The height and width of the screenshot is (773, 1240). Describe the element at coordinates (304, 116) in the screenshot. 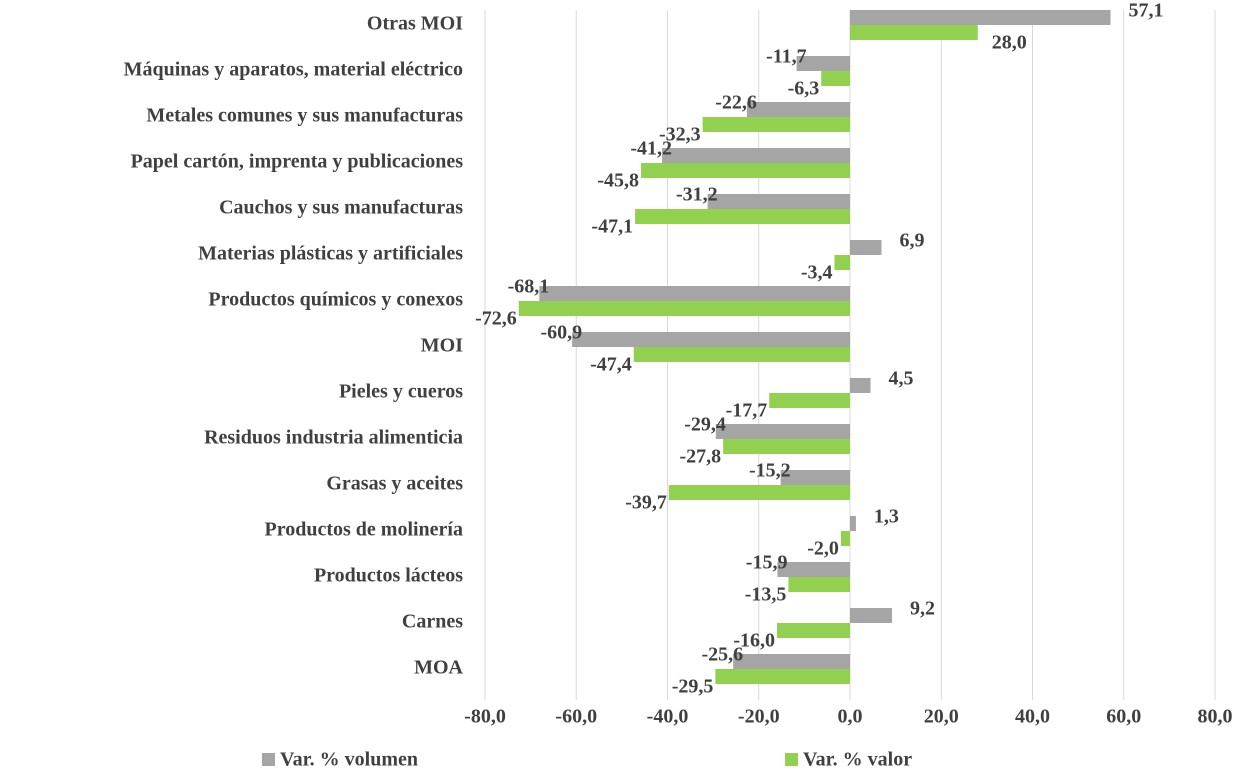

I see `category-label: Metales comunes y sus manufacturas` at that location.